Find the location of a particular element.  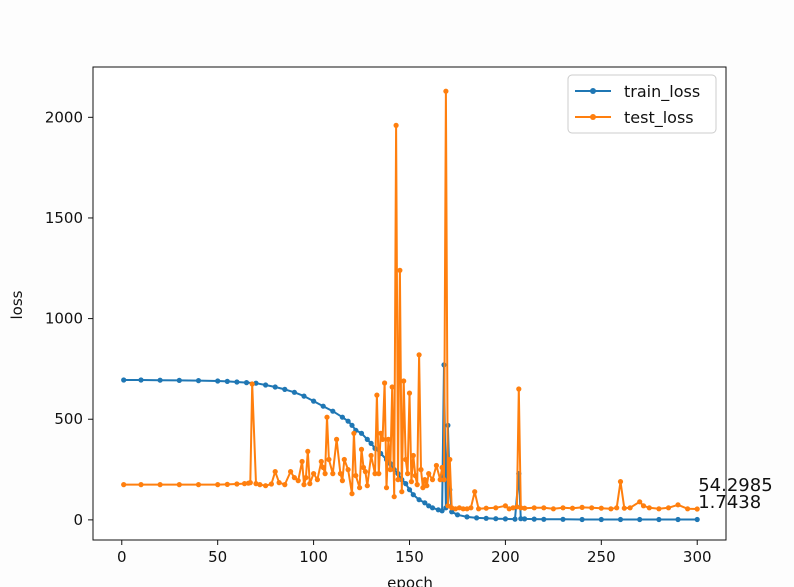

legend-label-train: train_loss is located at coordinates (662, 92).